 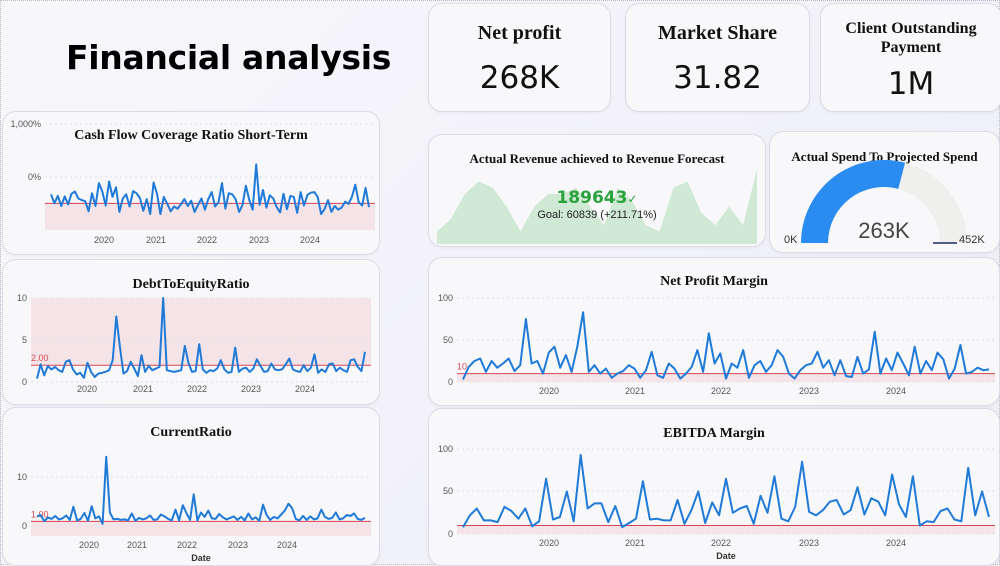 I want to click on kpi-card-market-share: Market Share 31.82, so click(x=717, y=57).